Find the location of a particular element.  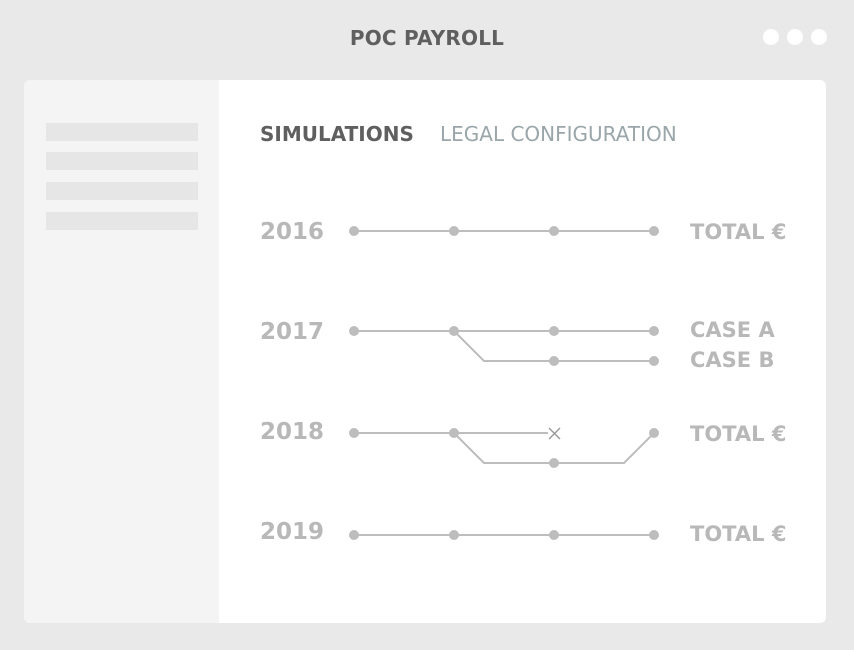

row-label-total-2019: TOTAL € is located at coordinates (738, 534).